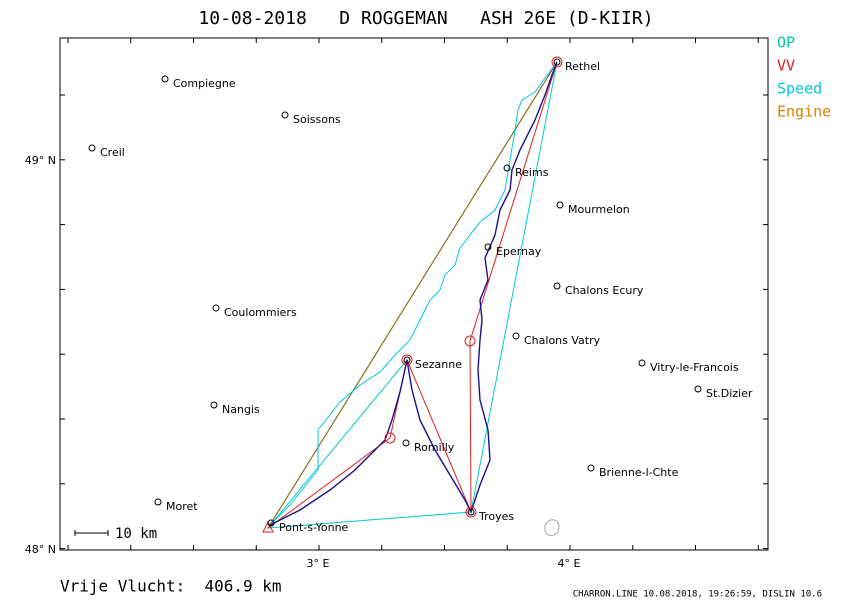 The height and width of the screenshot is (607, 853). Describe the element at coordinates (438, 364) in the screenshot. I see `town-label: Sezanne` at that location.